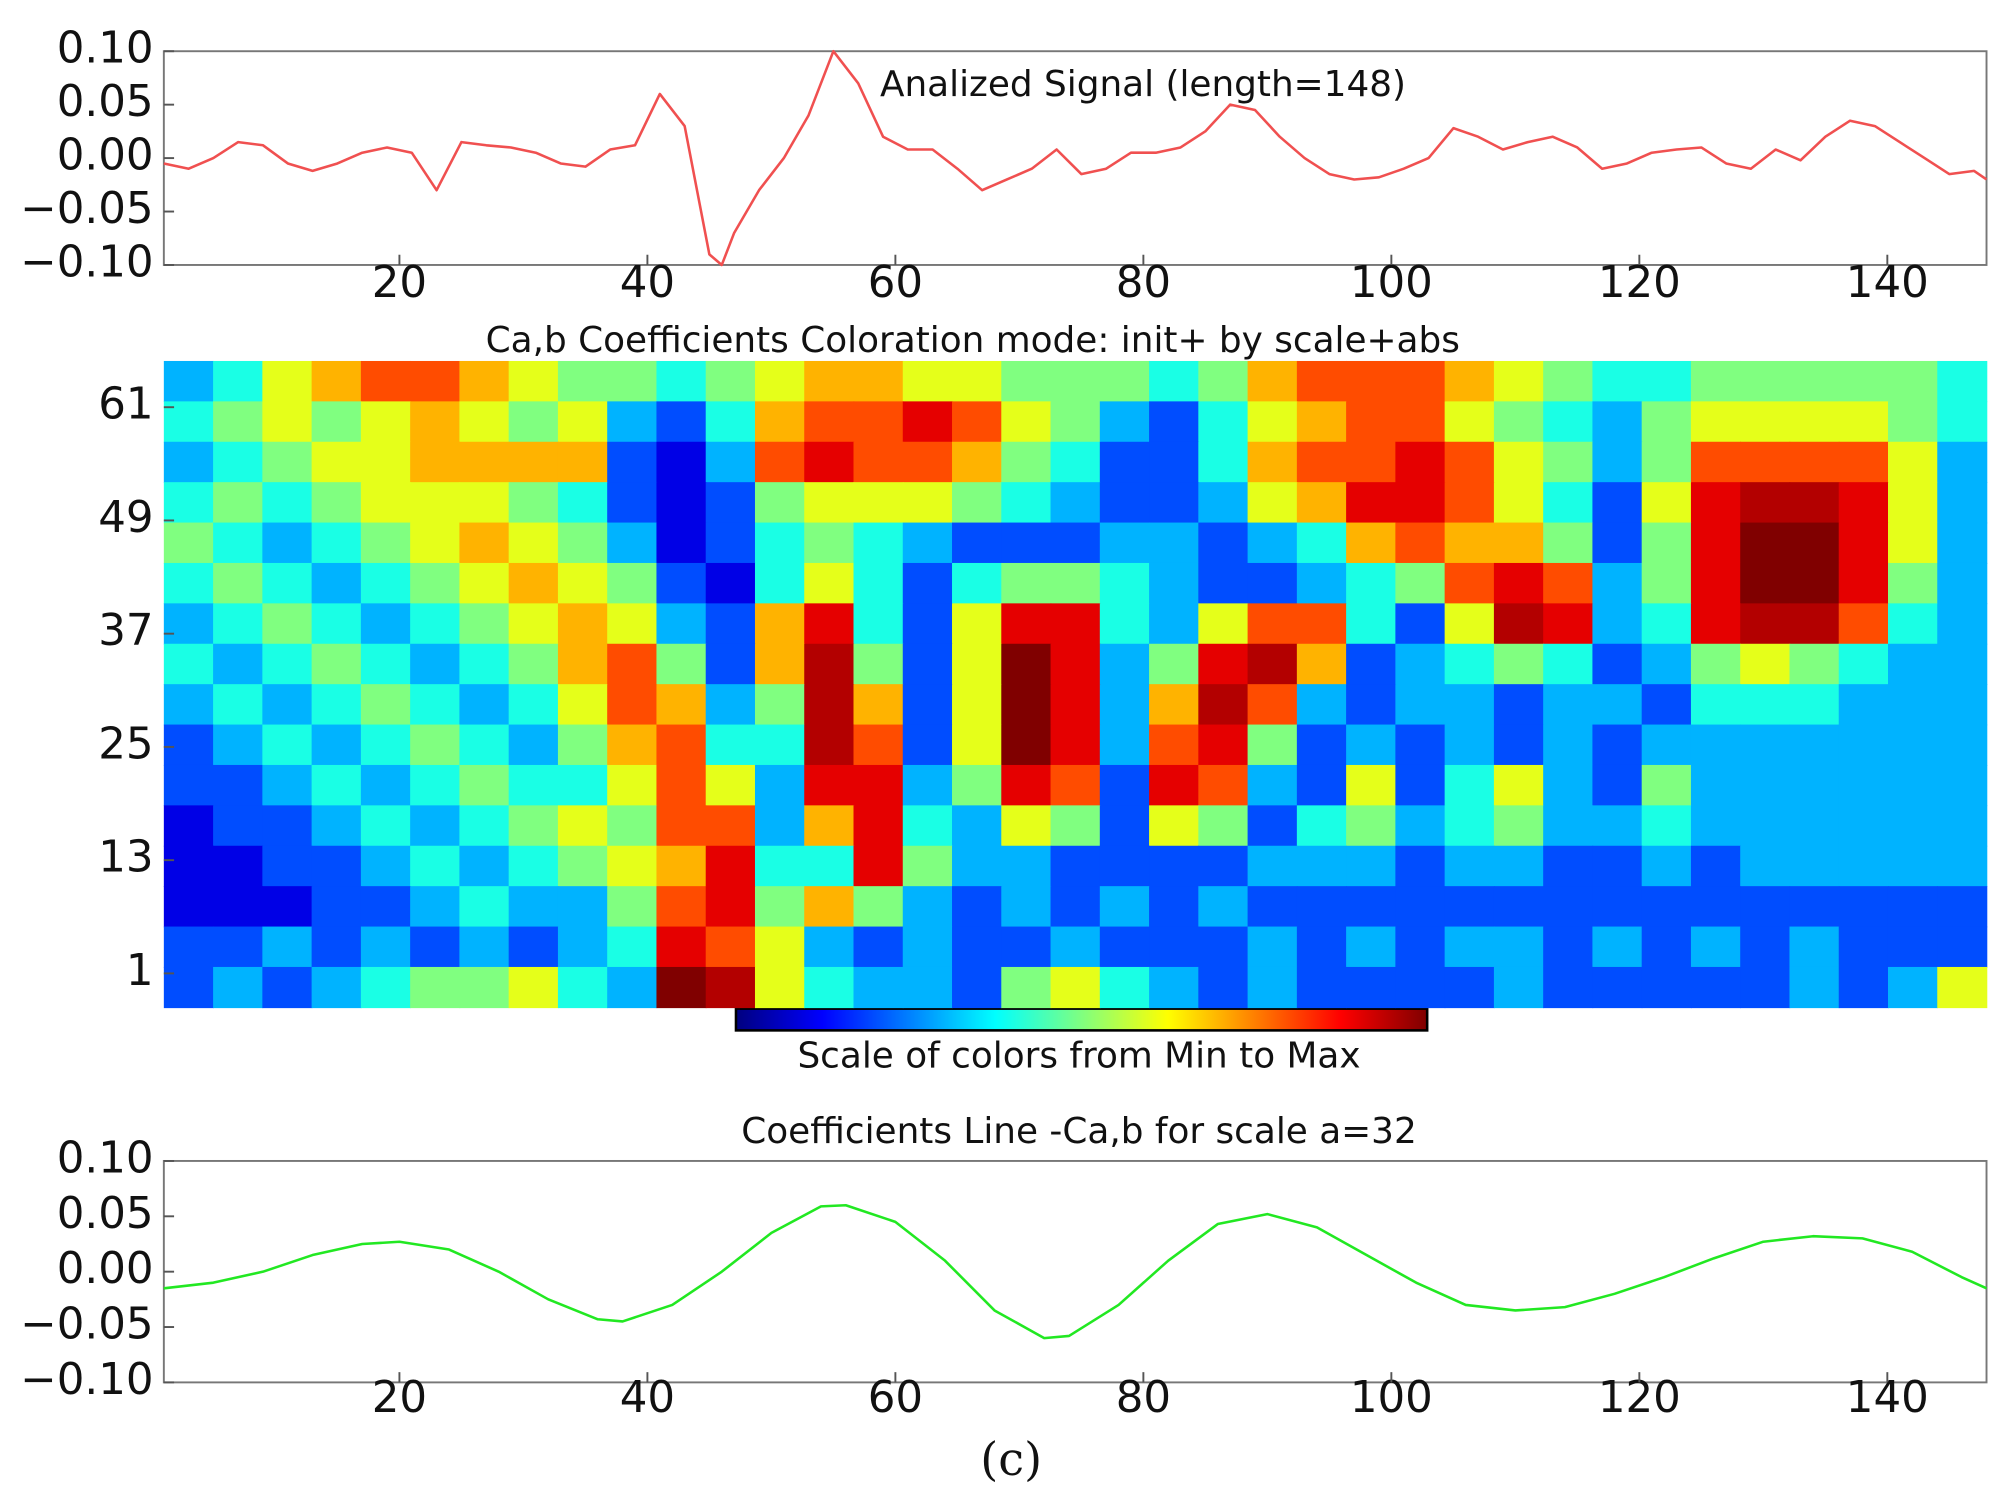 This screenshot has width=2007, height=1504. What do you see at coordinates (86, 209) in the screenshot?
I see `y-tick-label: −0.05` at bounding box center [86, 209].